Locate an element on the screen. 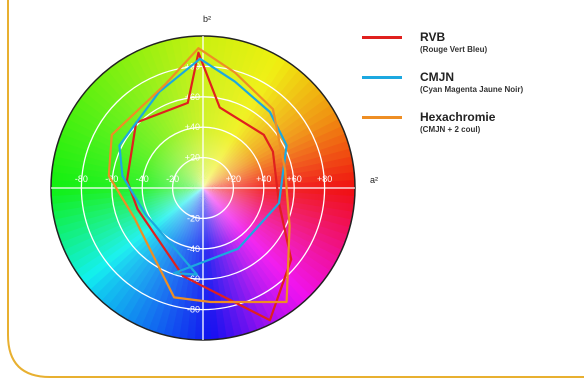  axis-label-a: a² is located at coordinates (374, 180).